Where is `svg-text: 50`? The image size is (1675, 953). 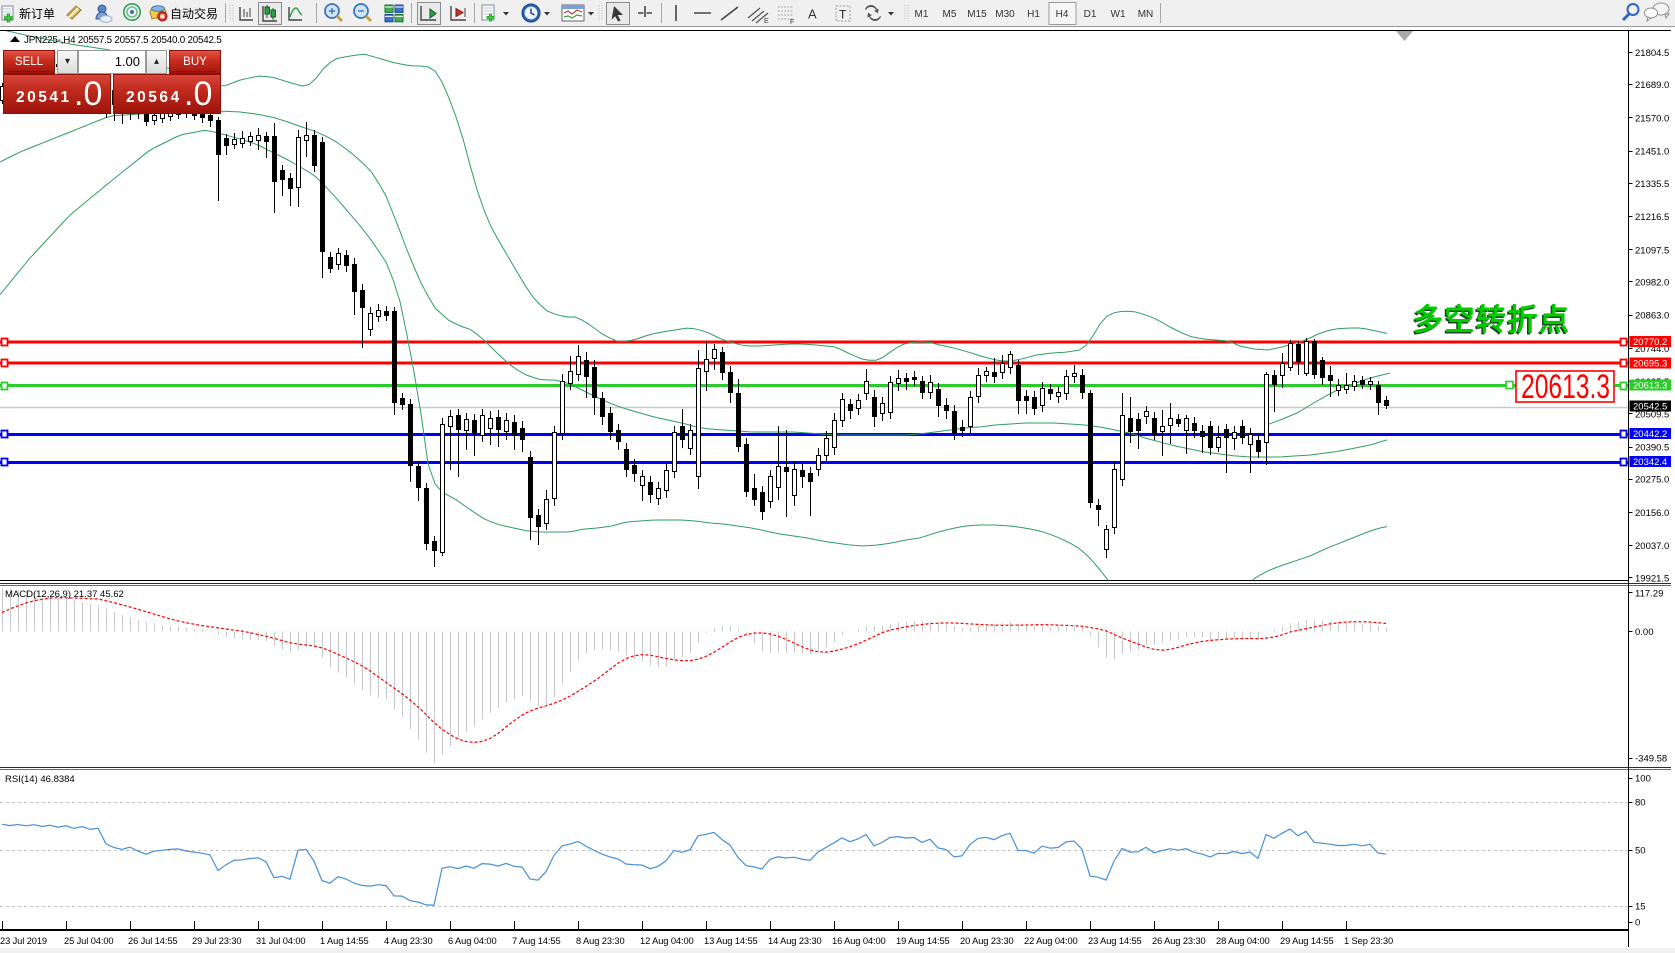 svg-text: 50 is located at coordinates (1640, 851).